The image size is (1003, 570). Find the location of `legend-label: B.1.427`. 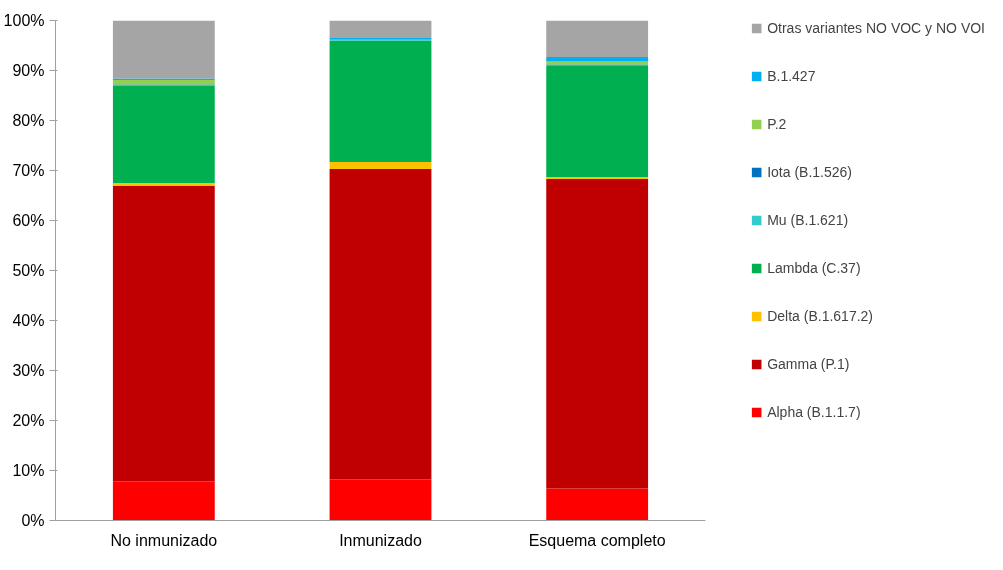

legend-label: B.1.427 is located at coordinates (791, 76).